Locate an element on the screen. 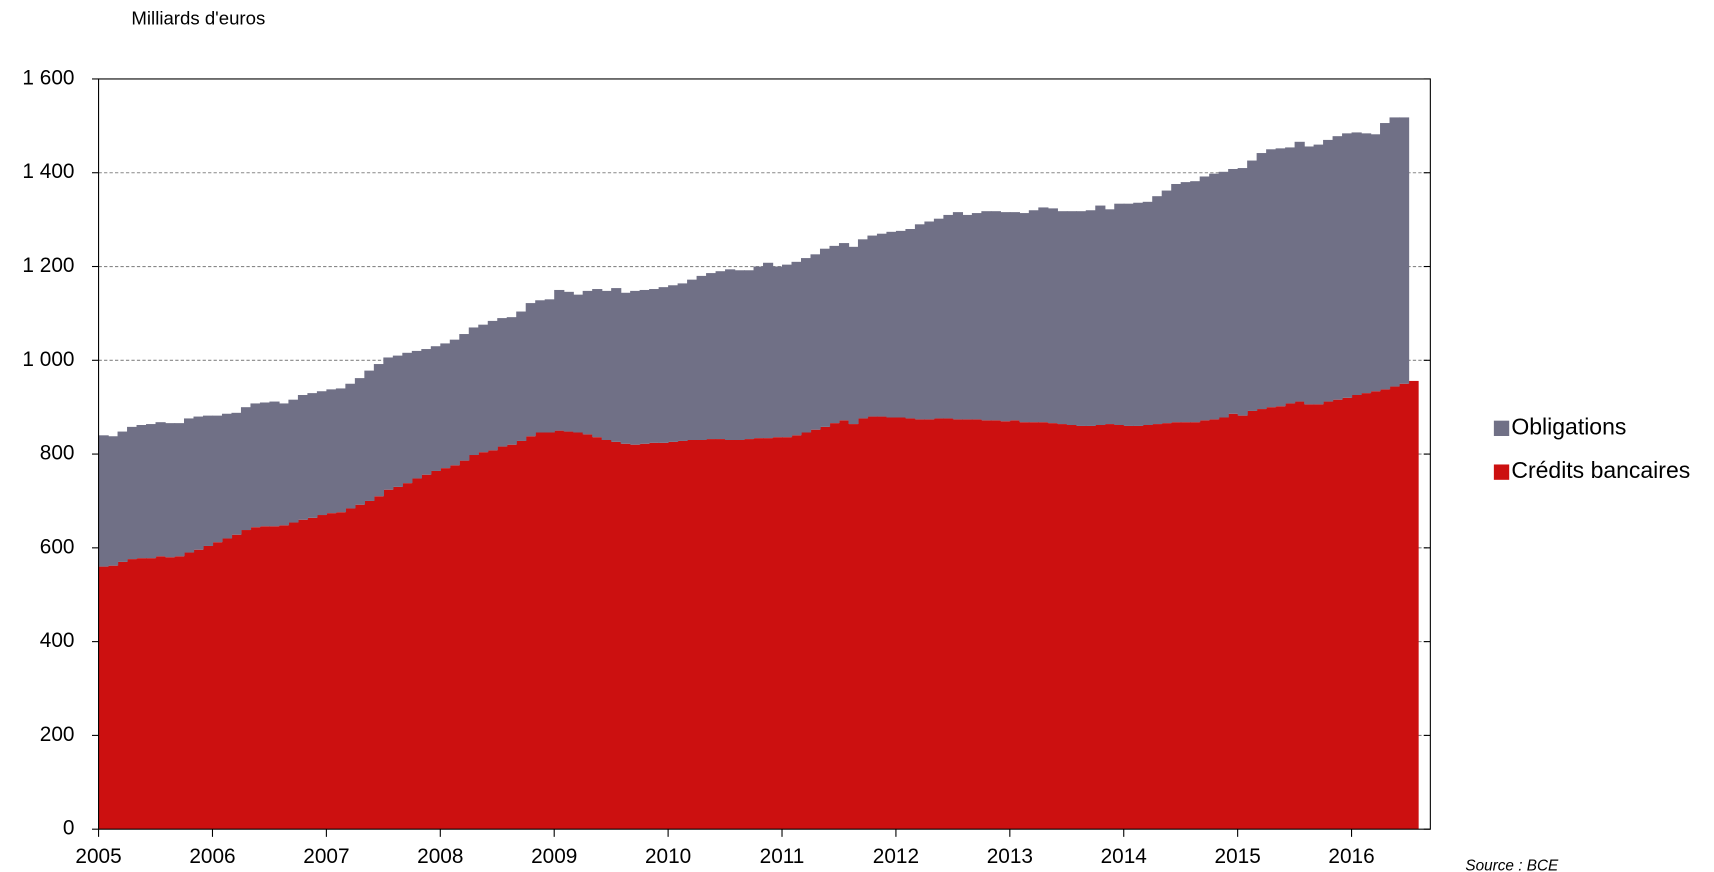 The width and height of the screenshot is (1714, 872). y-axis-label: Milliards d'euros is located at coordinates (198, 18).